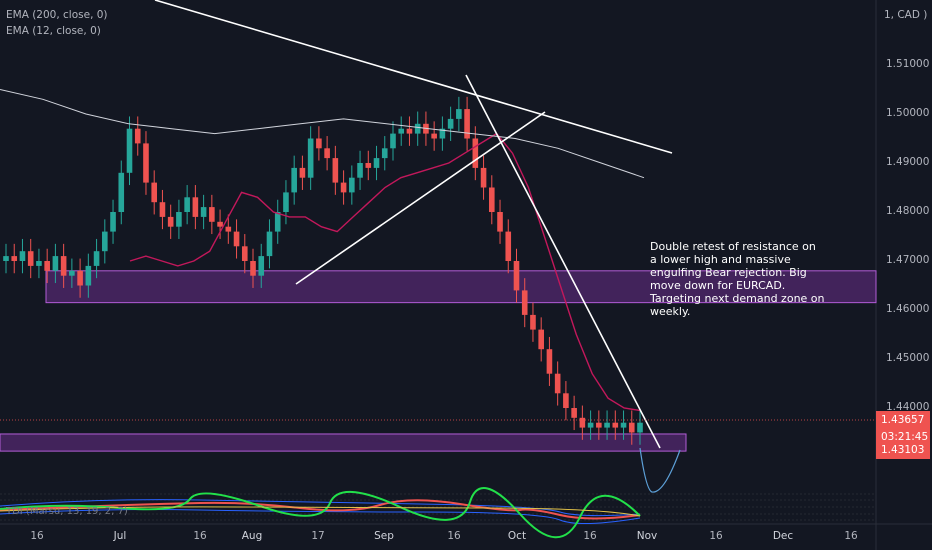  What do you see at coordinates (908, 407) in the screenshot?
I see `price-tick-label: 1.44000` at bounding box center [908, 407].